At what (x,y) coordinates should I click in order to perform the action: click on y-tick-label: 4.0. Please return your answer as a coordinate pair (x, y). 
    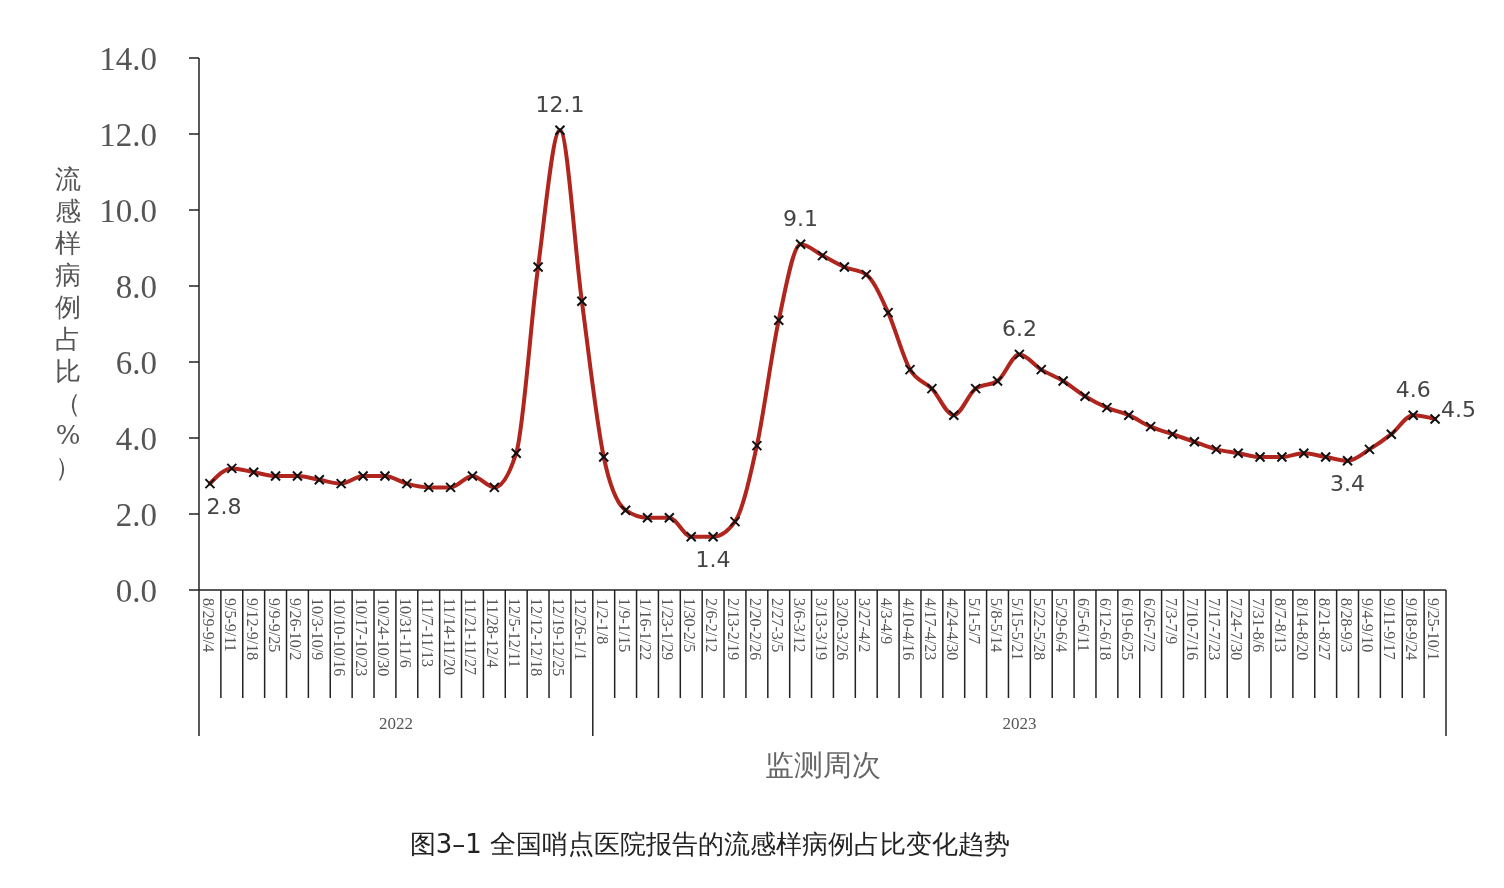
    Looking at the image, I should click on (136, 438).